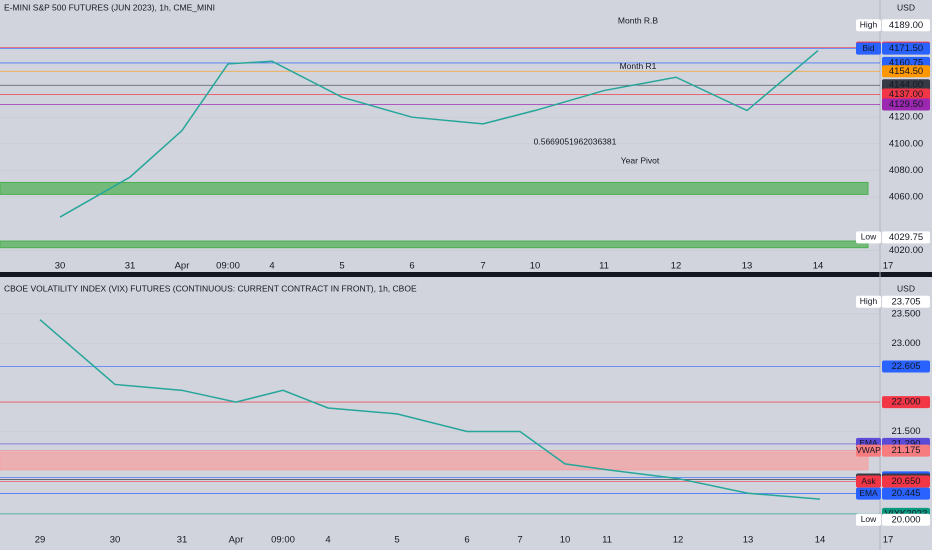  I want to click on annotation: Year Pivot, so click(640, 160).